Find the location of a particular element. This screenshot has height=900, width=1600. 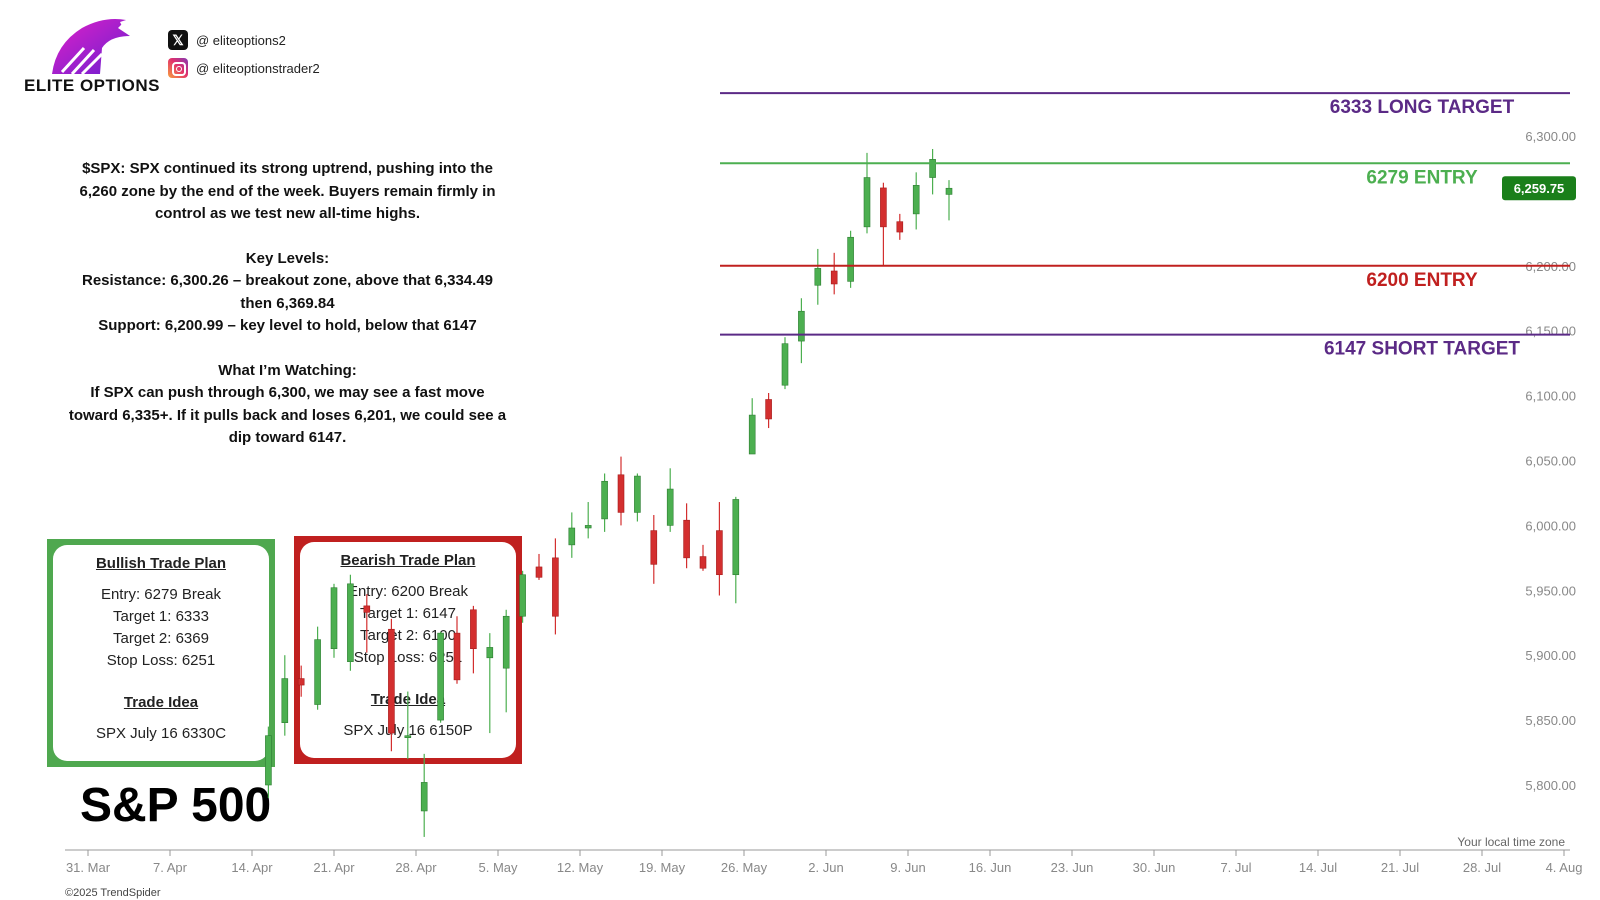

x-tick-label: 26. May is located at coordinates (744, 867).